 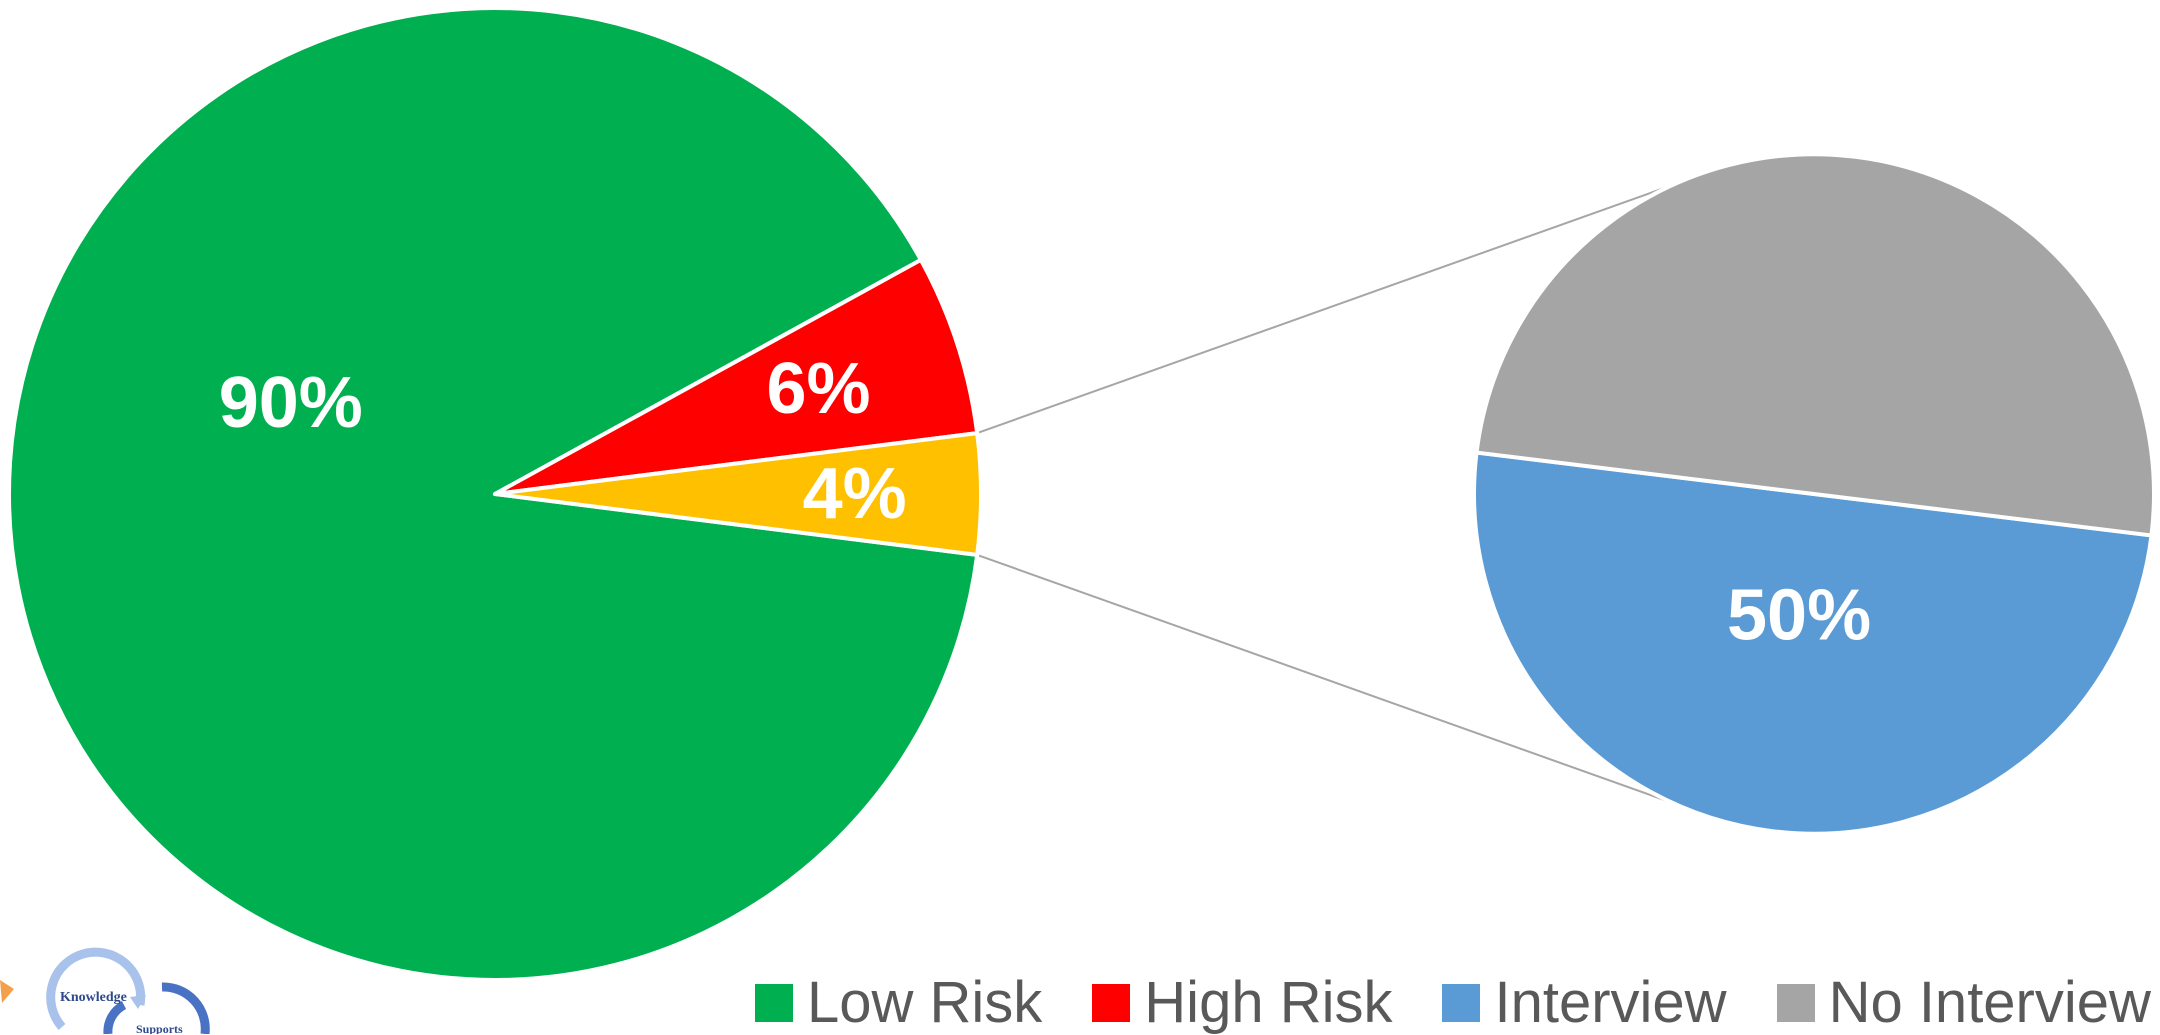 I want to click on pie-slice-high-risk, so click(x=736, y=376).